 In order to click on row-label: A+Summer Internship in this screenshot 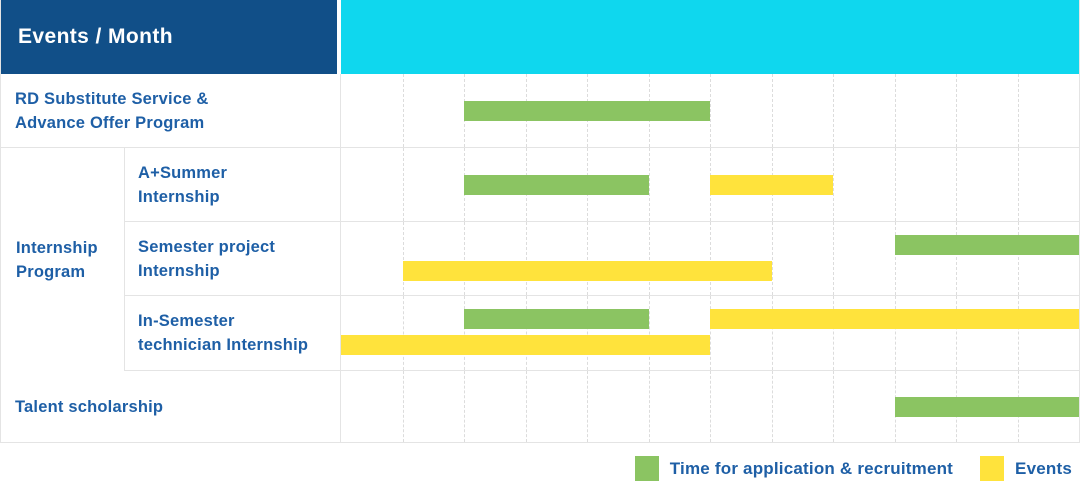, I will do `click(233, 184)`.